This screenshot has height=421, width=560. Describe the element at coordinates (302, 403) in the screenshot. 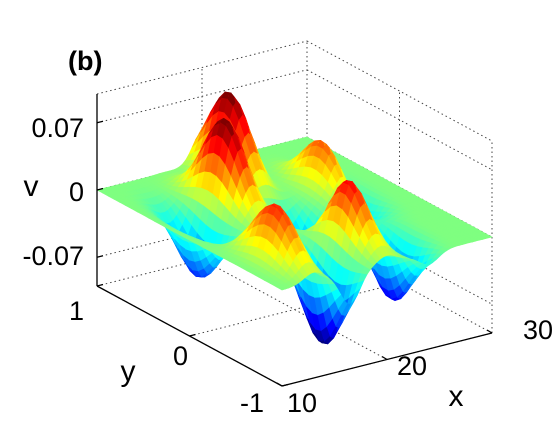

I see `x-tick-label-0: 10` at that location.